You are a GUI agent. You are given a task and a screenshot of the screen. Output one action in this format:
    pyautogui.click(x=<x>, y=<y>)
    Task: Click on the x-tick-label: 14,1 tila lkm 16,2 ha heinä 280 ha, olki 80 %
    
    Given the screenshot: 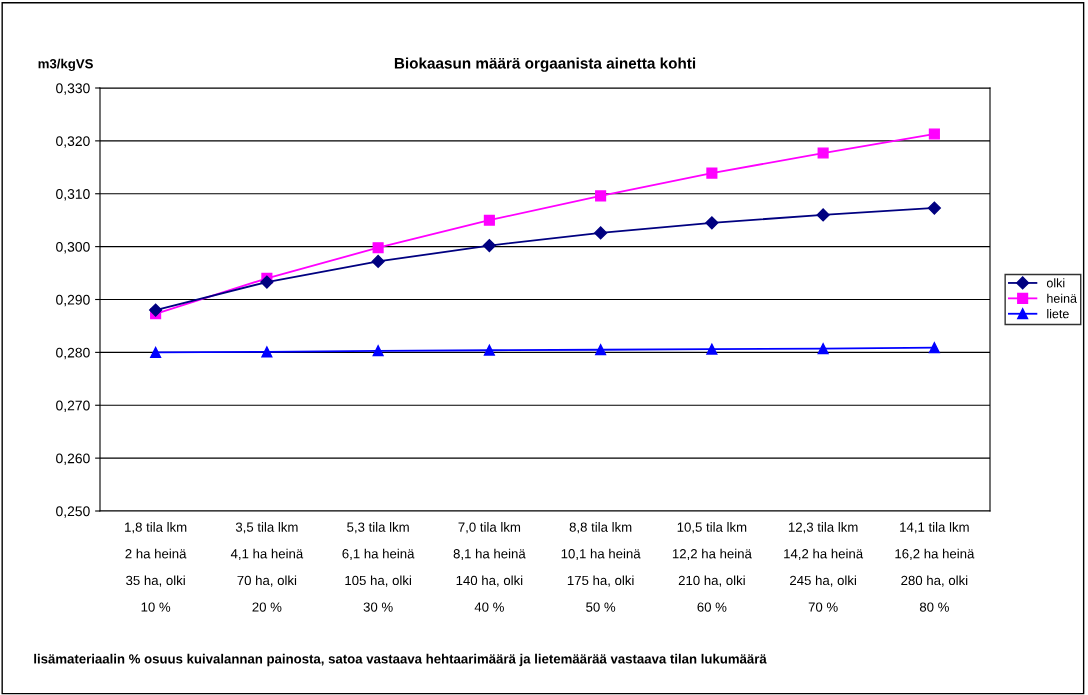 What is the action you would take?
    pyautogui.click(x=935, y=567)
    